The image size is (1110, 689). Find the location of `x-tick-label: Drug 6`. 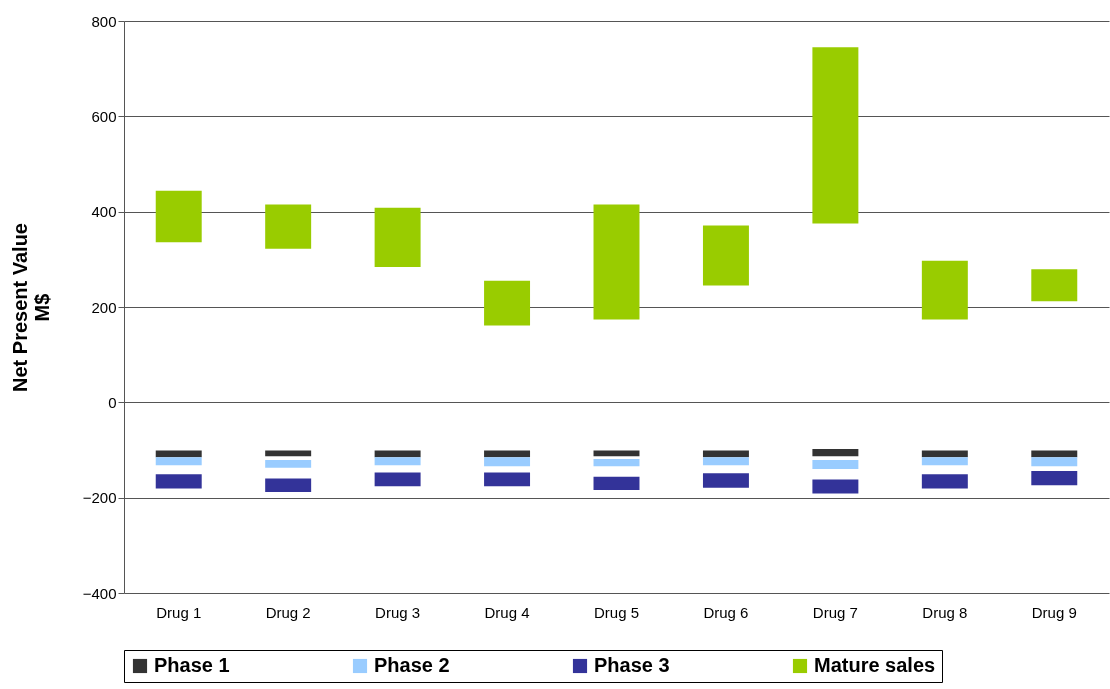

x-tick-label: Drug 6 is located at coordinates (726, 612).